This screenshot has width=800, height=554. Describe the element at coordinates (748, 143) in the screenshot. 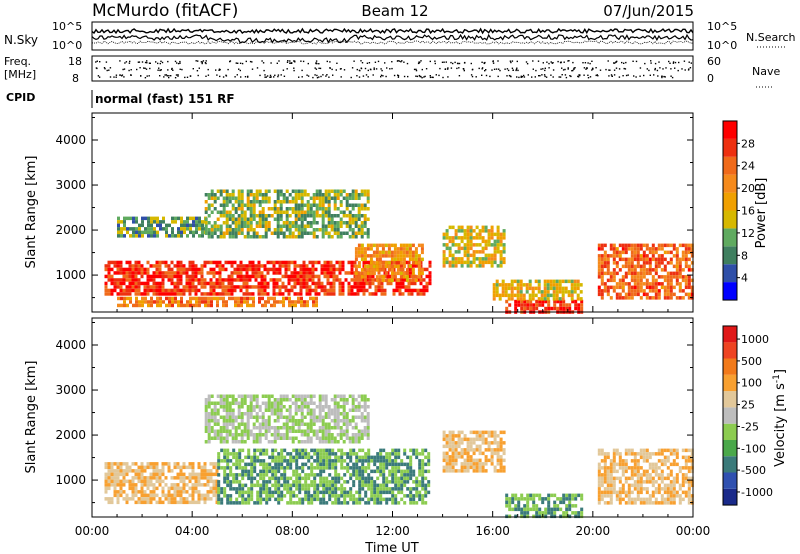

I see `colorbar-tick-label: 28` at that location.